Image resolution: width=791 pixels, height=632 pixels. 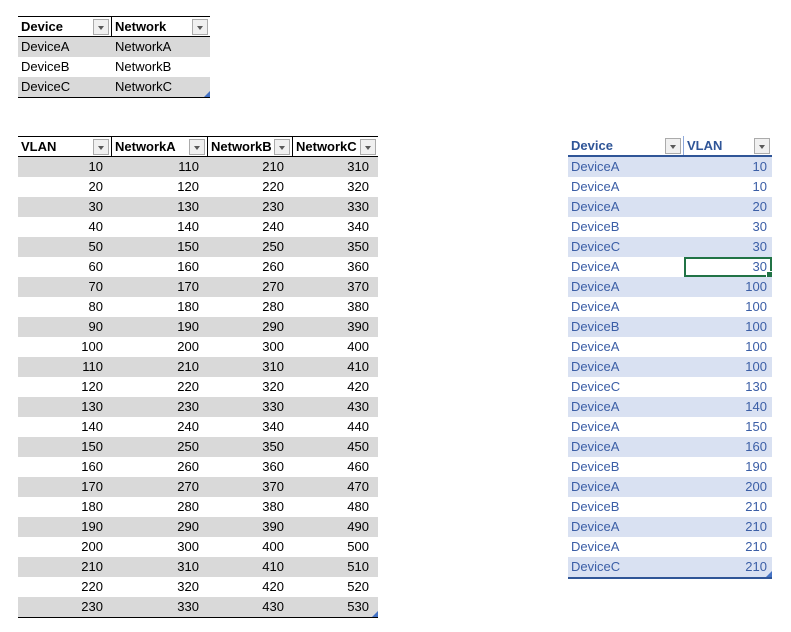 I want to click on cell: 420, so click(x=358, y=386).